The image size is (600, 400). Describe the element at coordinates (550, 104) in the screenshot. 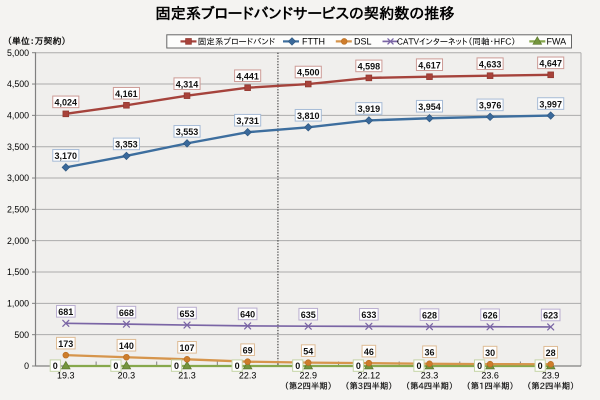

I see `svg-text: 3,997` at that location.